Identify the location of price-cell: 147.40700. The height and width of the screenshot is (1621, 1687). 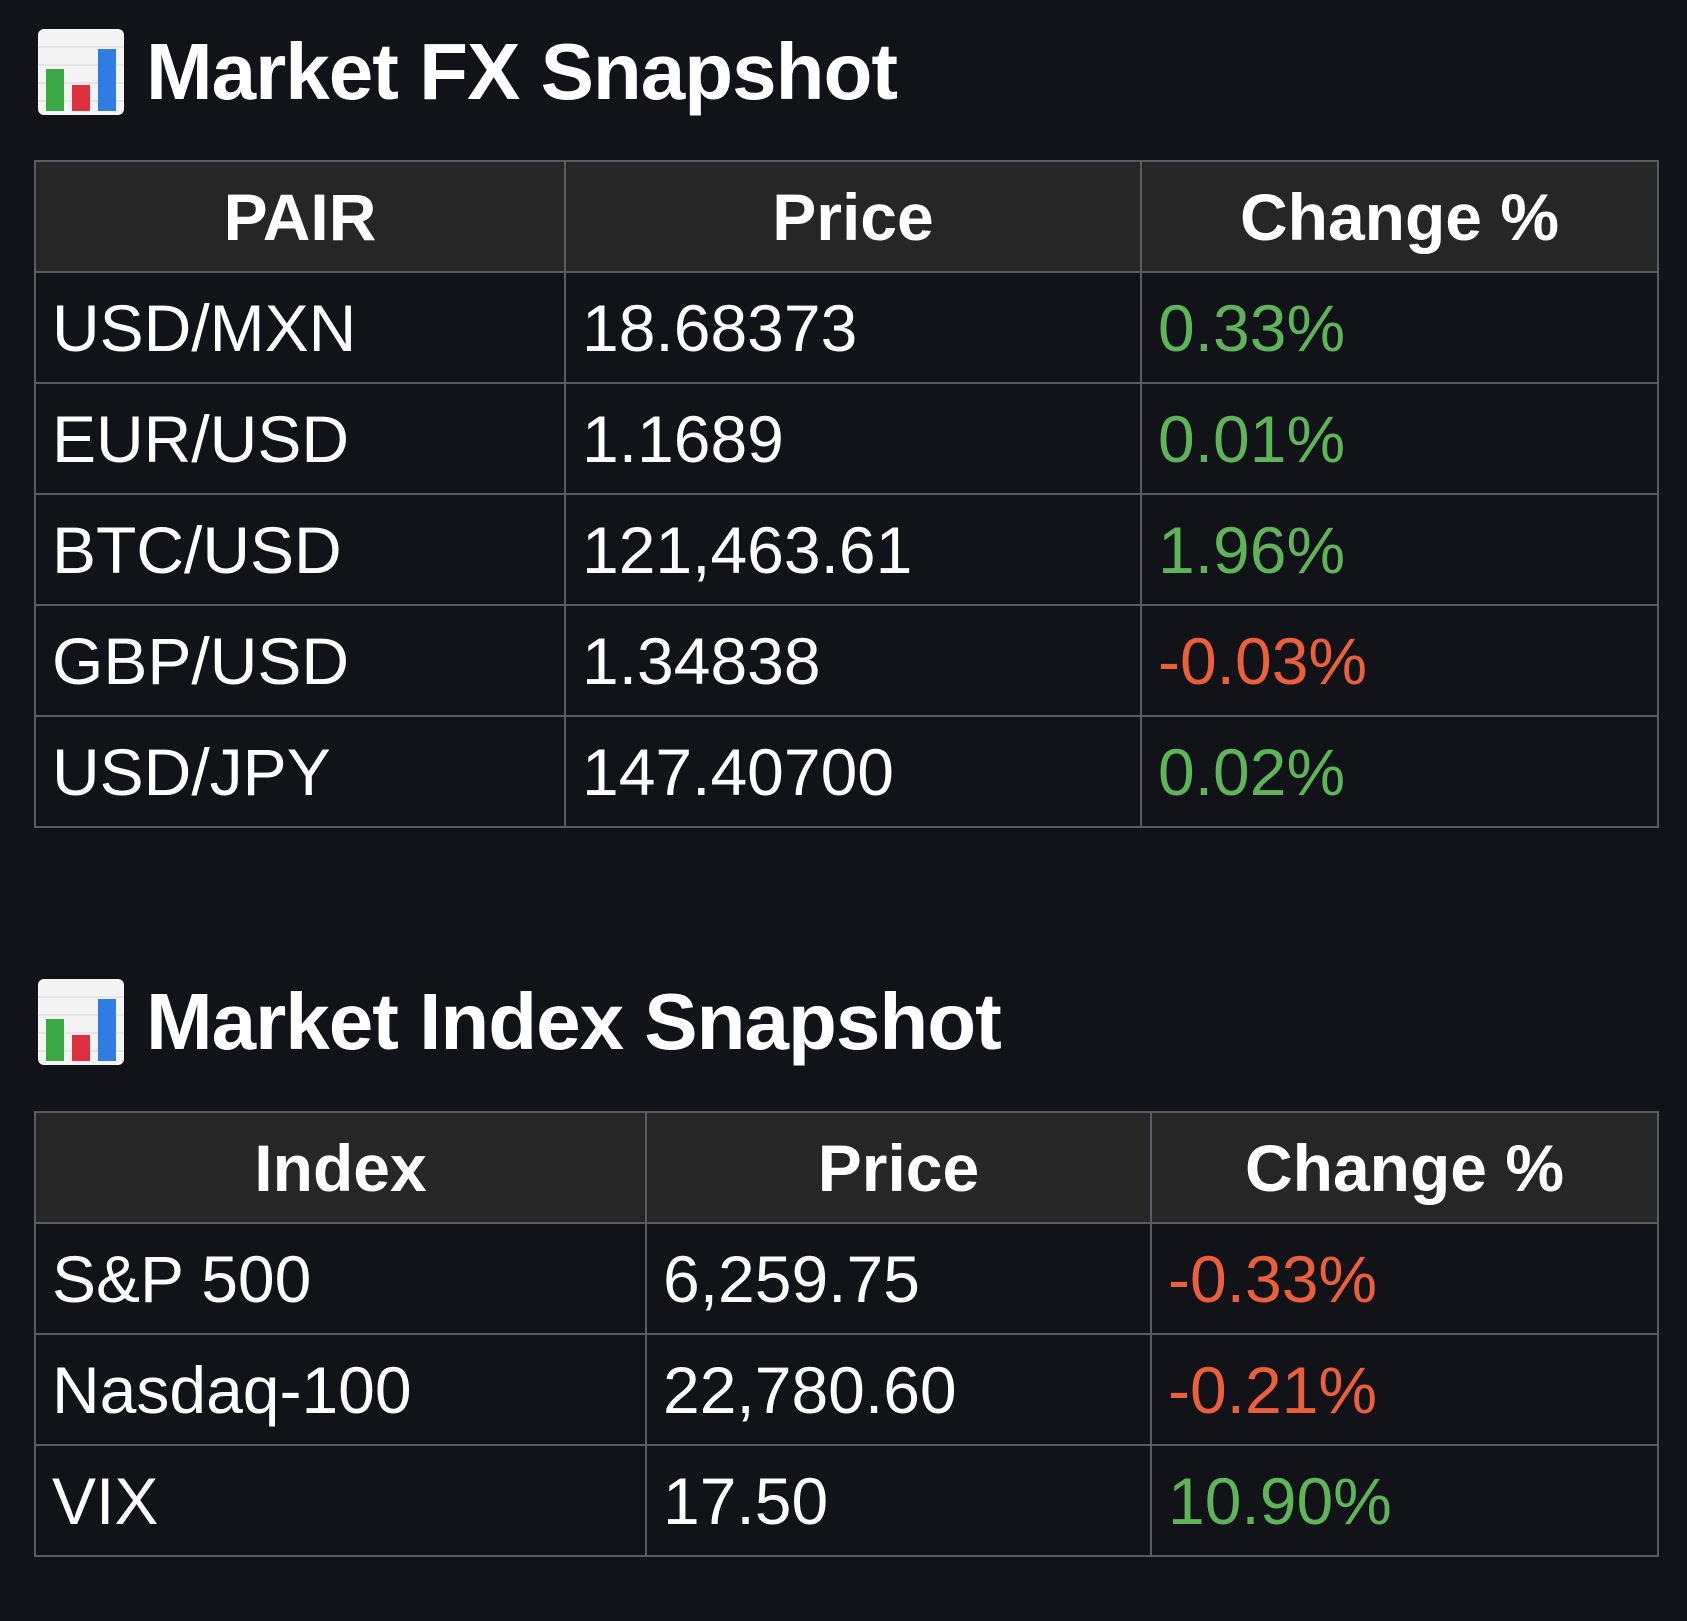
(853, 771).